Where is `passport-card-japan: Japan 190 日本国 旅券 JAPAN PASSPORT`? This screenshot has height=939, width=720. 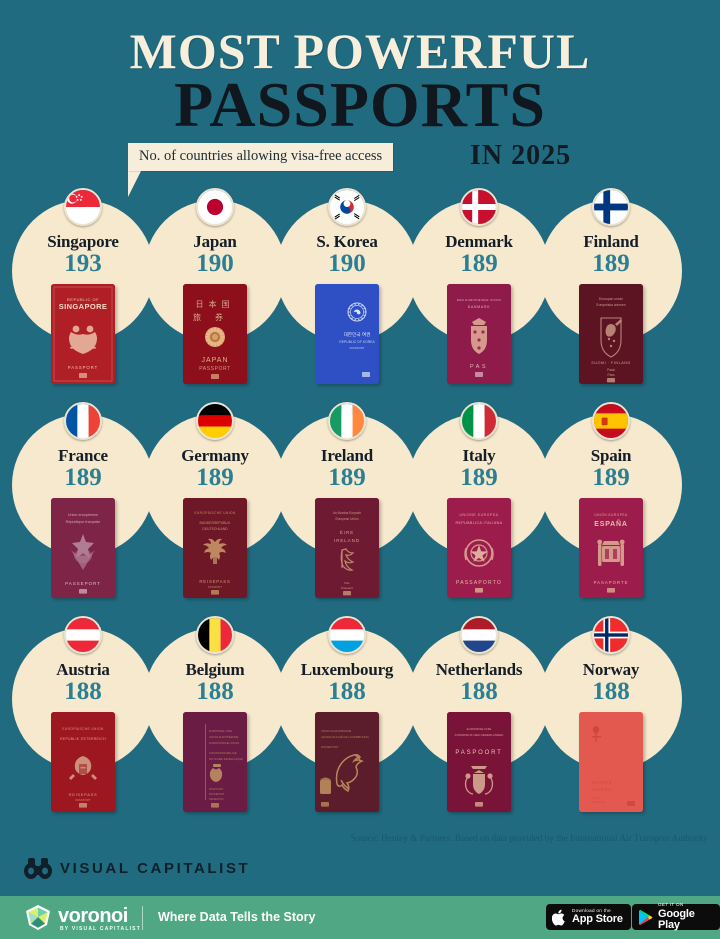
passport-card-japan: Japan 190 日本国 旅券 JAPAN PASSPORT is located at coordinates (215, 294).